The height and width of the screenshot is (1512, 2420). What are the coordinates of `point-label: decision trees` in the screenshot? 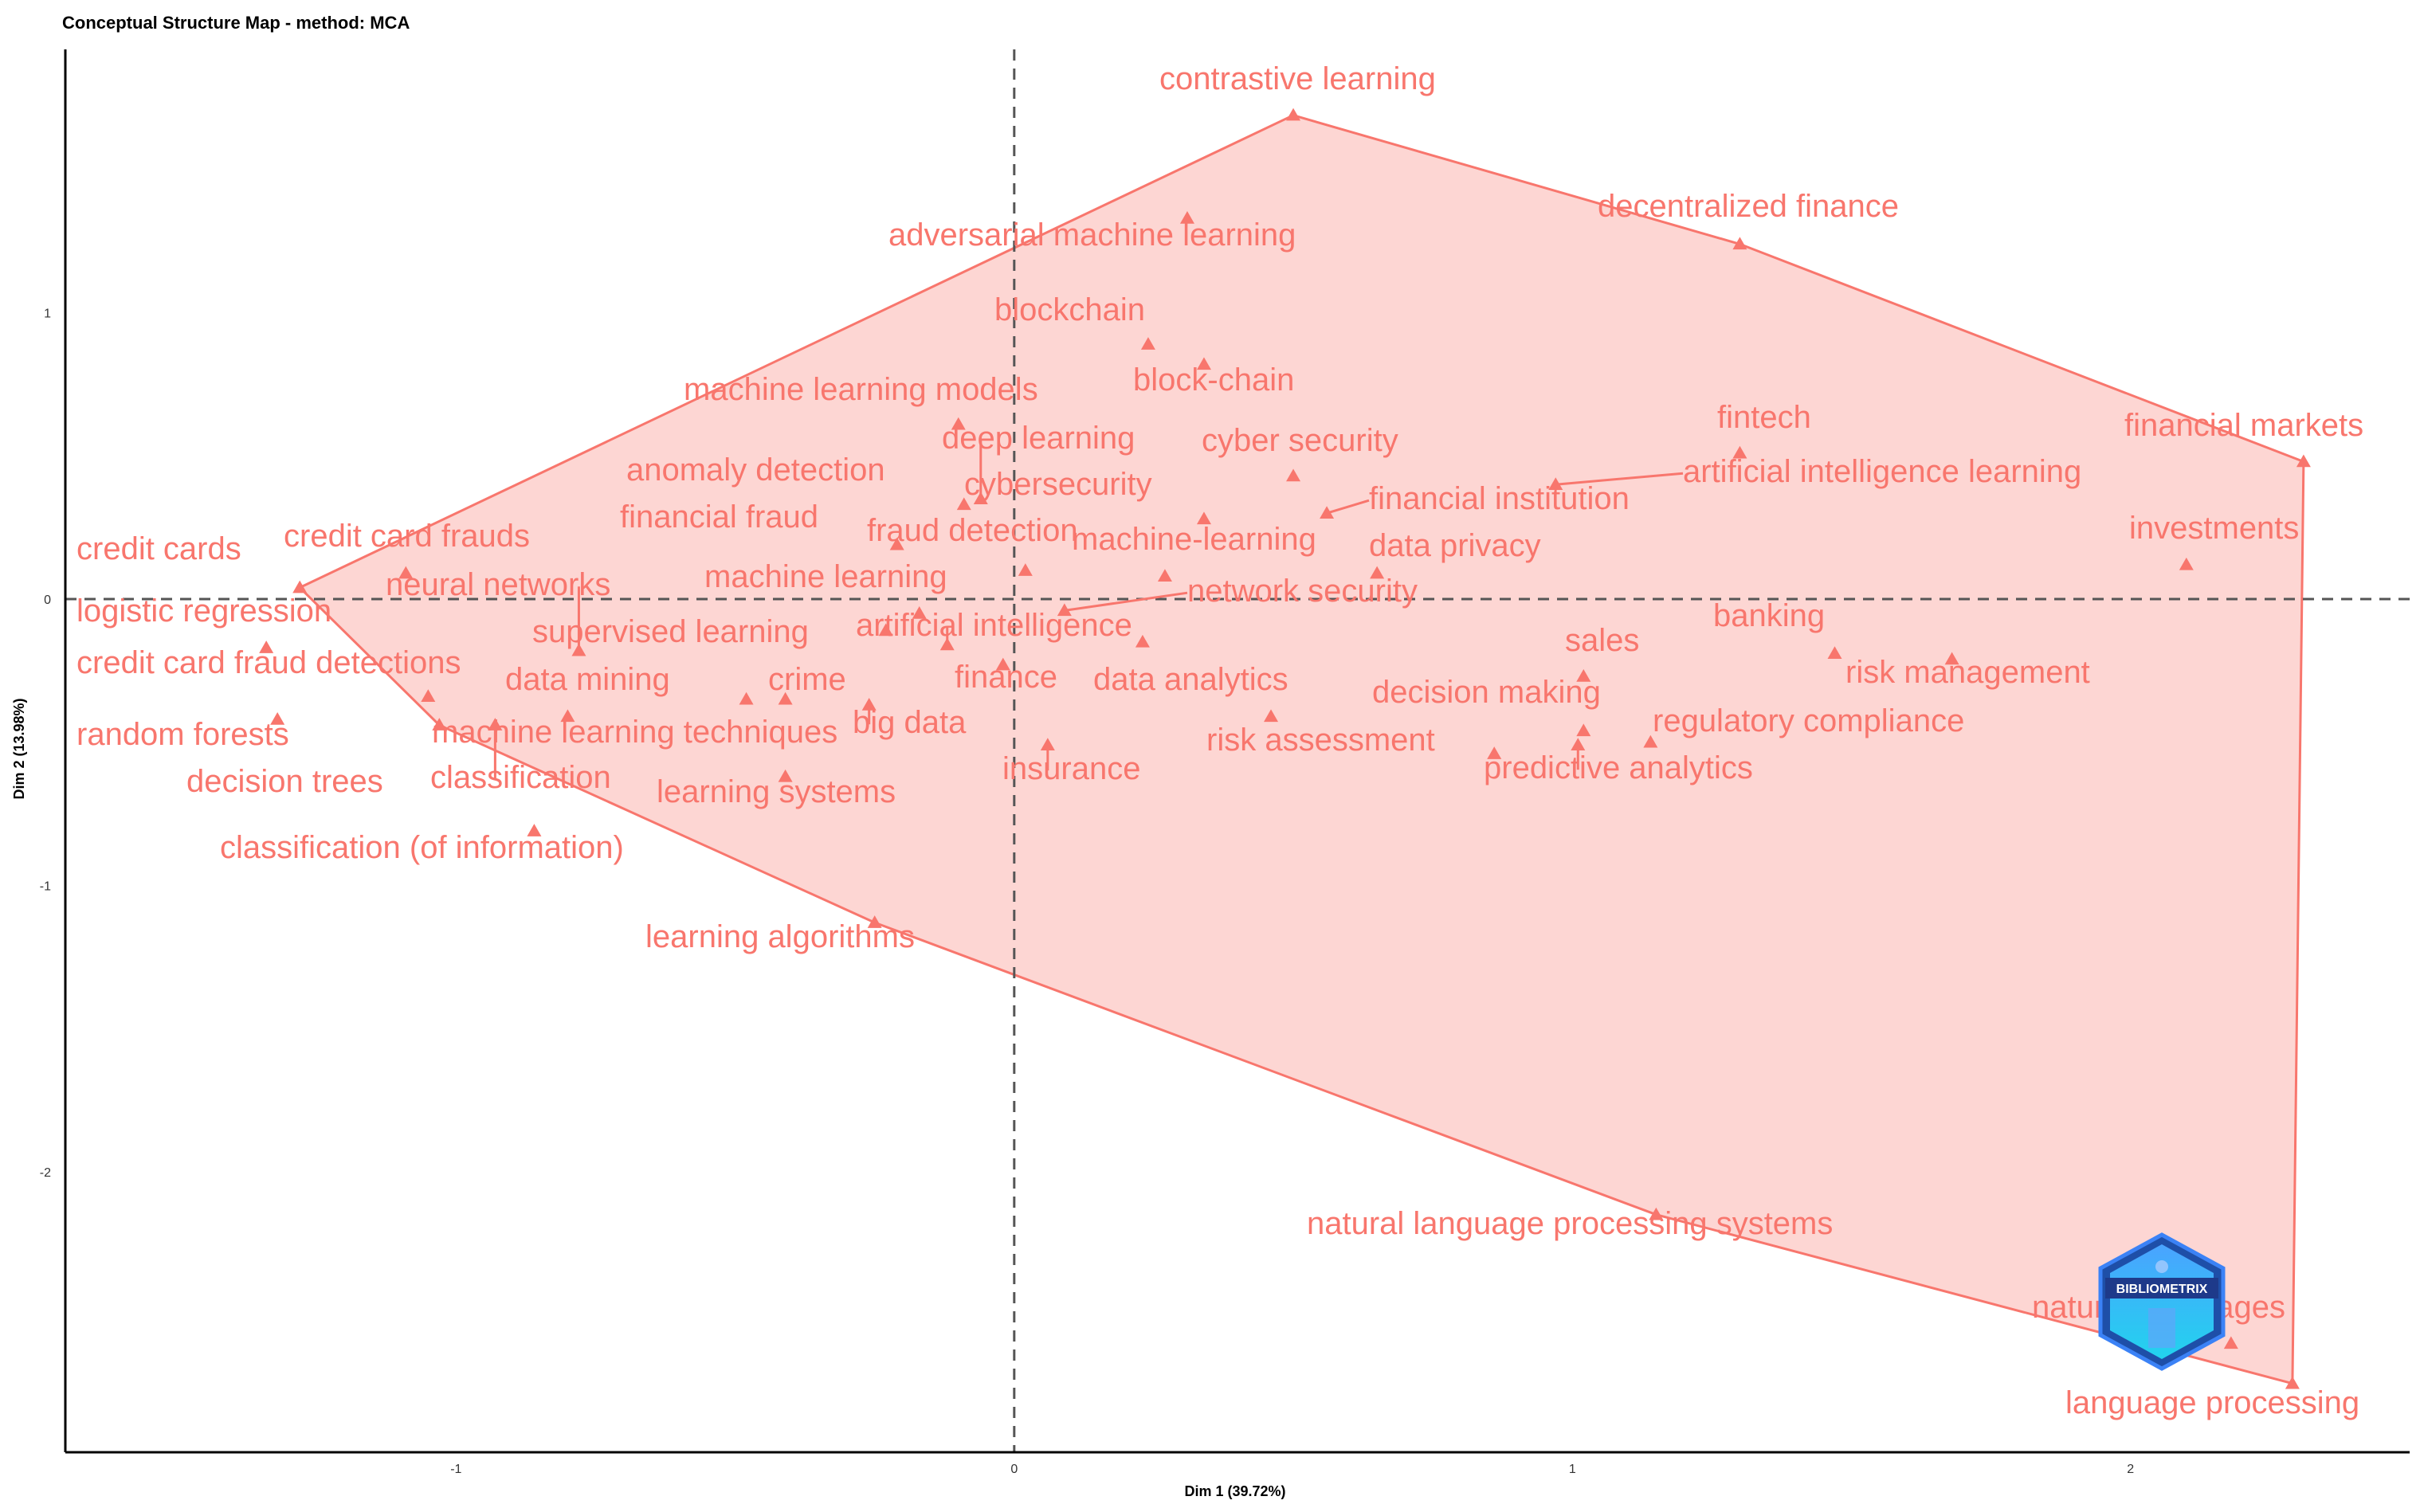 It's located at (285, 782).